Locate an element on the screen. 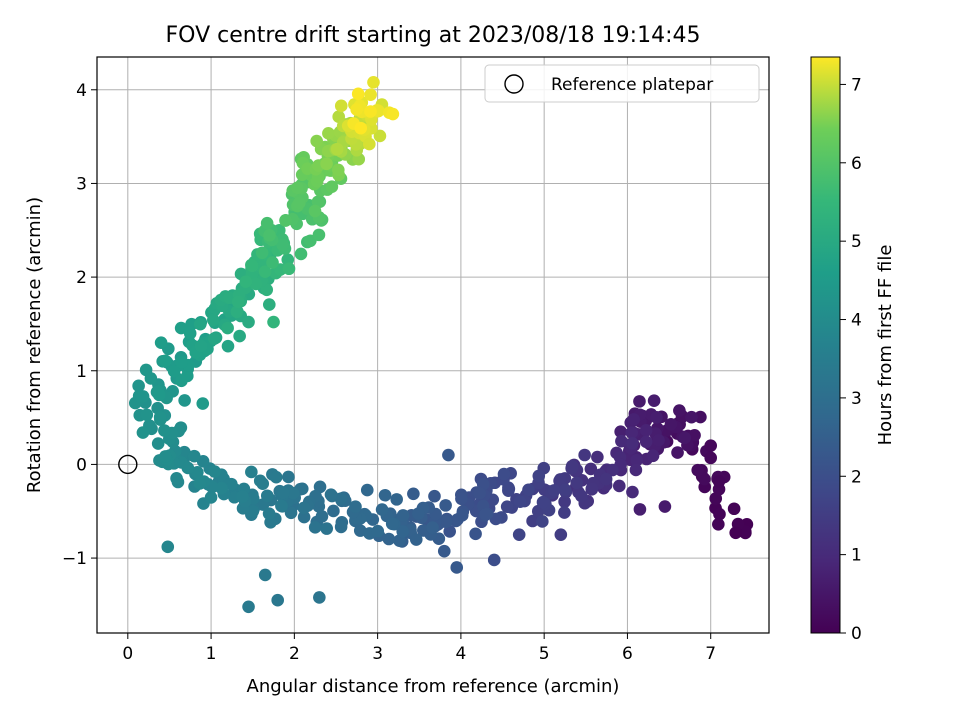  x-tick-label: 6 is located at coordinates (627, 654).